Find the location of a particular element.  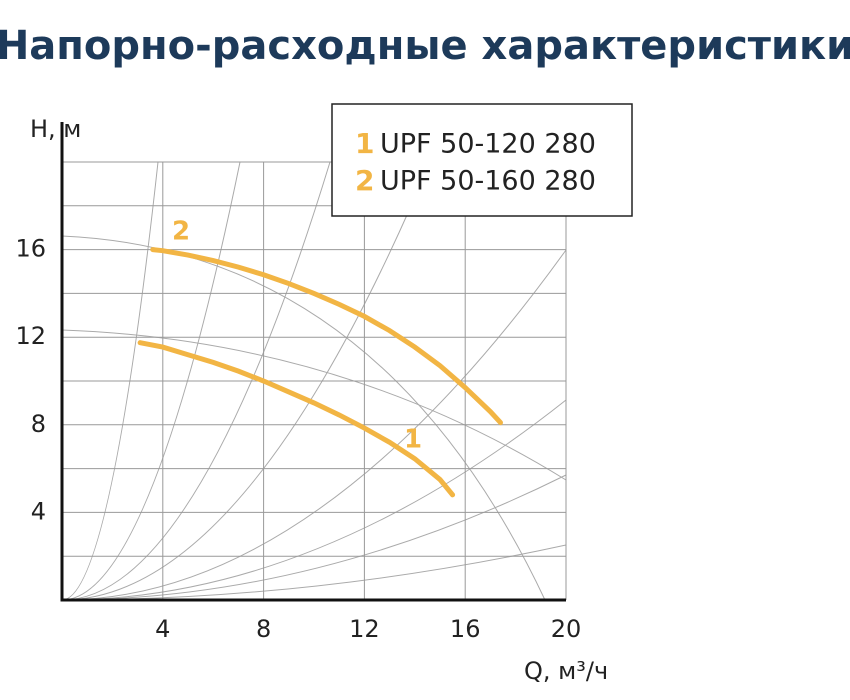

x-tick-label: 16 is located at coordinates (465, 629).